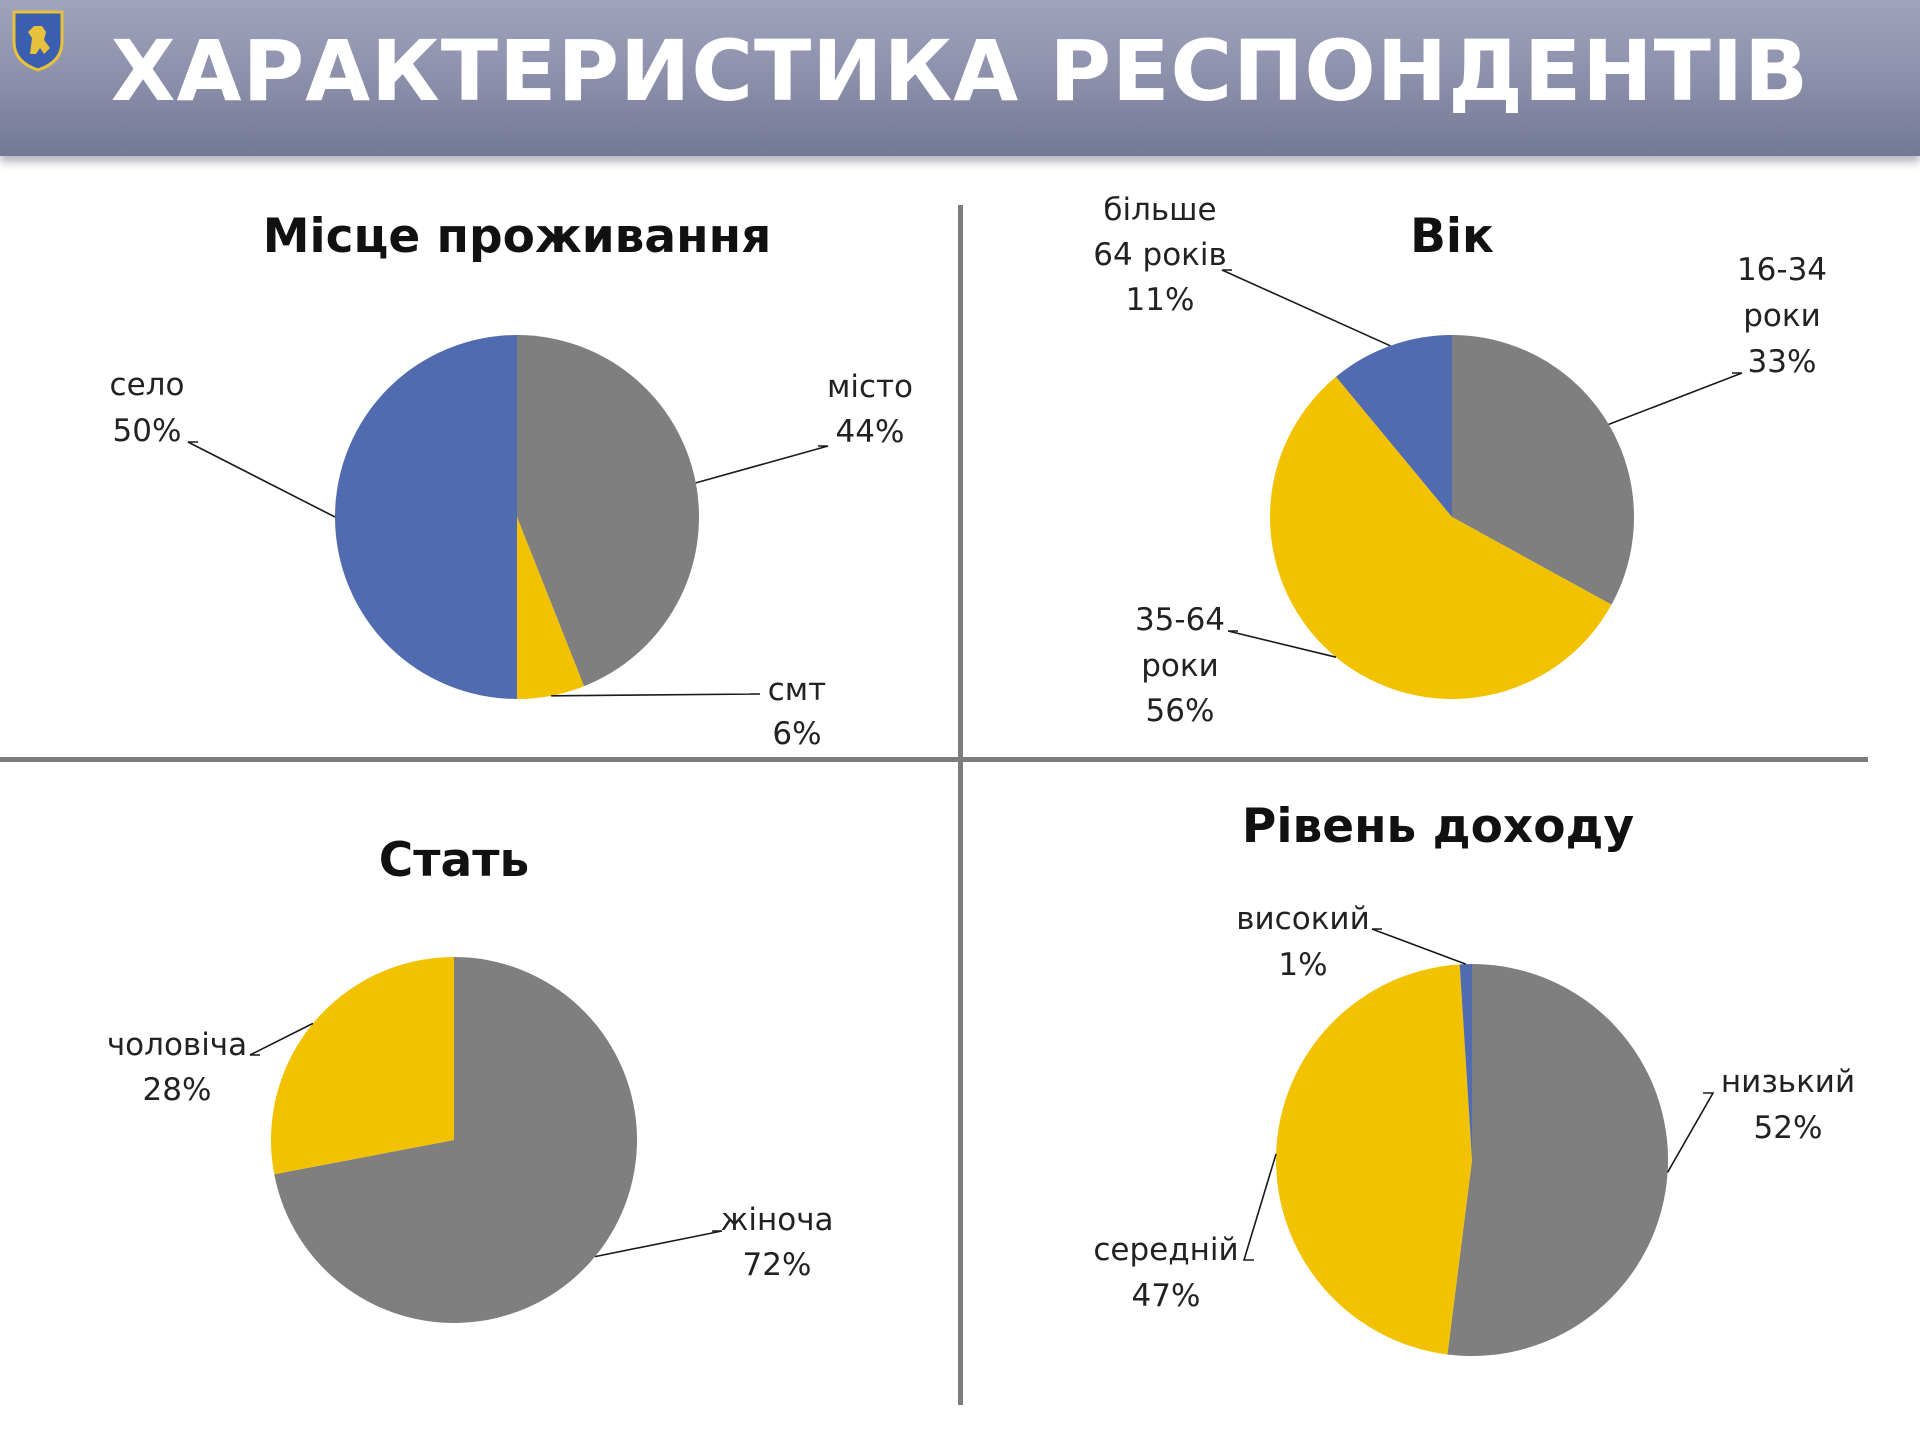 This screenshot has height=1440, width=1920. I want to click on slice-category-label: 35-64, so click(1180, 620).